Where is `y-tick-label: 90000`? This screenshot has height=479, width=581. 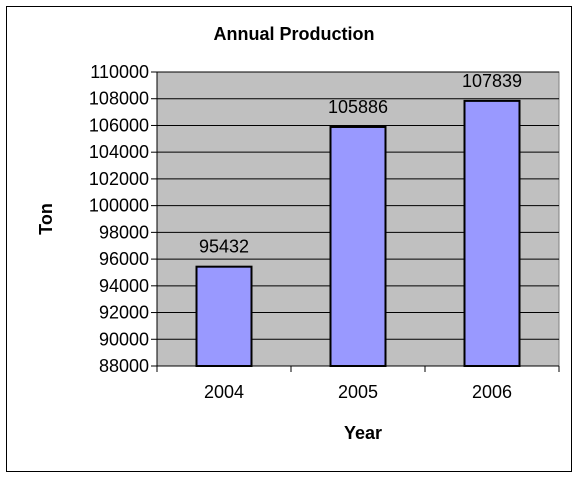 y-tick-label: 90000 is located at coordinates (124, 339).